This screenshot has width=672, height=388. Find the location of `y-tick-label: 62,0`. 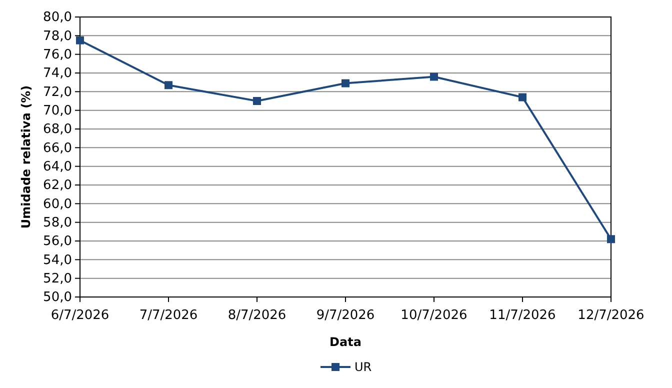

y-tick-label: 62,0 is located at coordinates (57, 186).